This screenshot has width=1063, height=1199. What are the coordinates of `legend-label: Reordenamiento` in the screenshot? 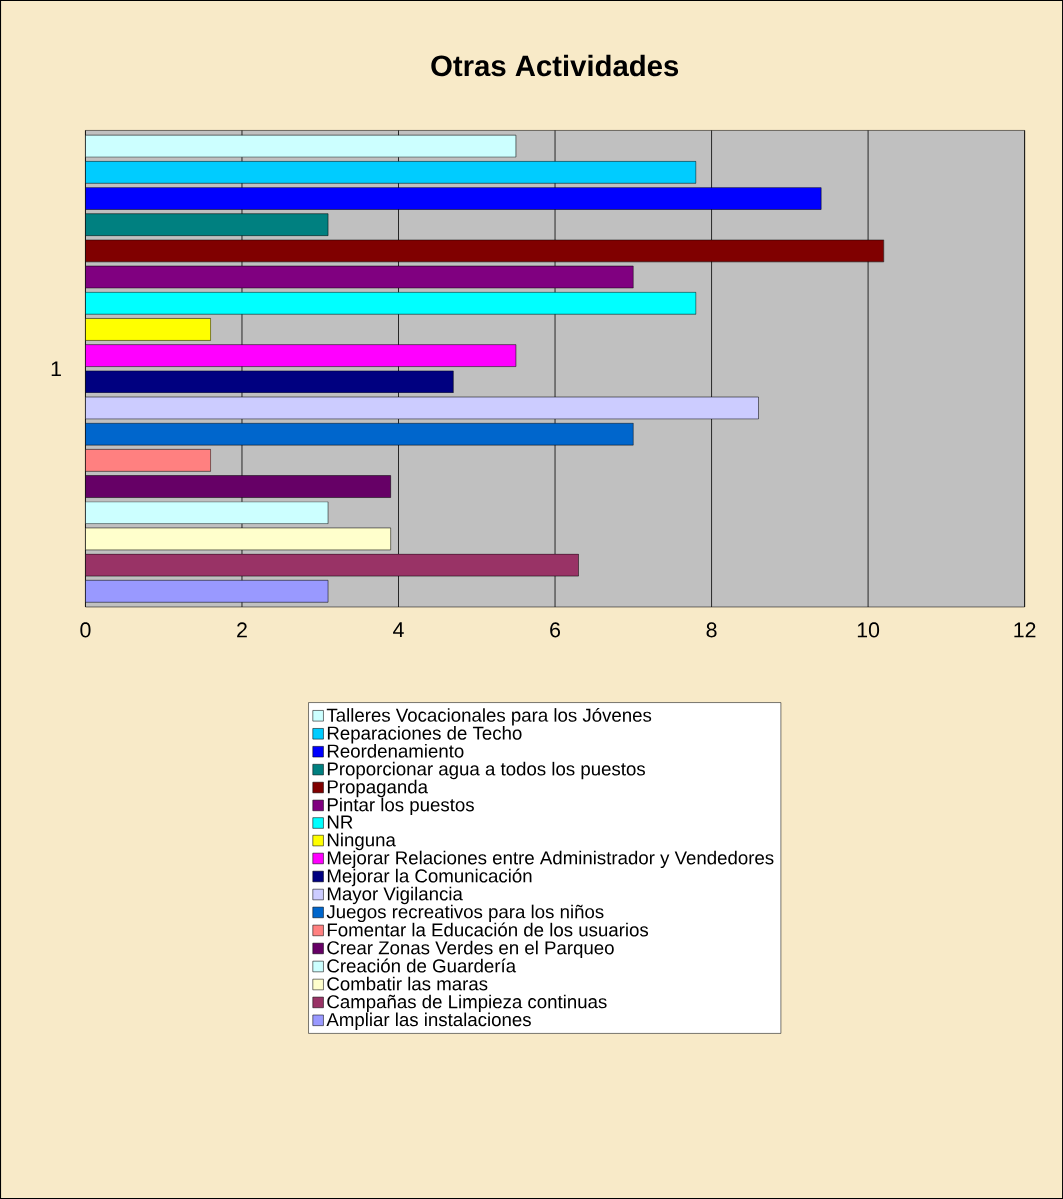 It's located at (395, 750).